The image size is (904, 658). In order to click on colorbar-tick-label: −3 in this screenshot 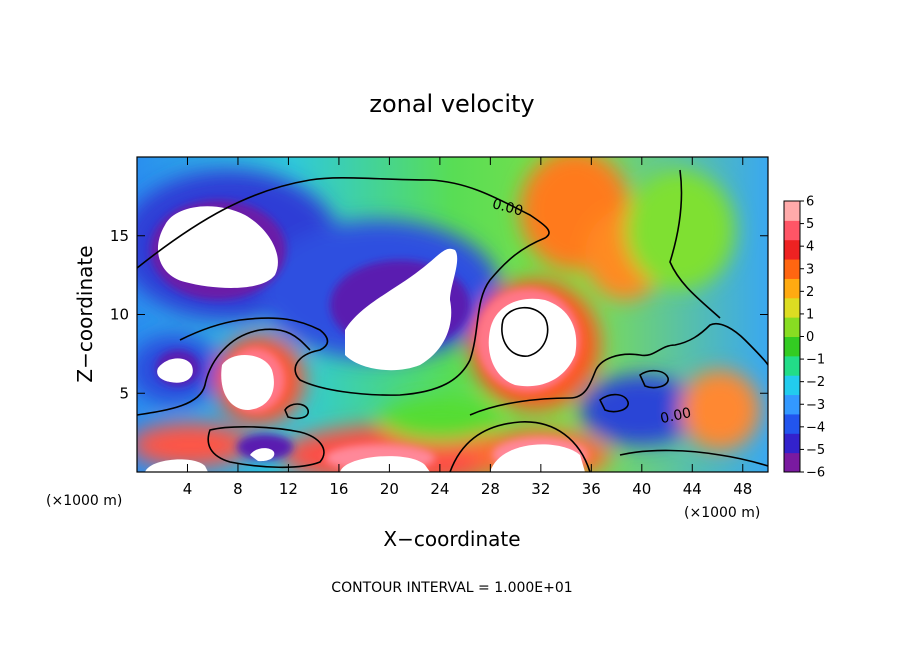, I will do `click(815, 405)`.